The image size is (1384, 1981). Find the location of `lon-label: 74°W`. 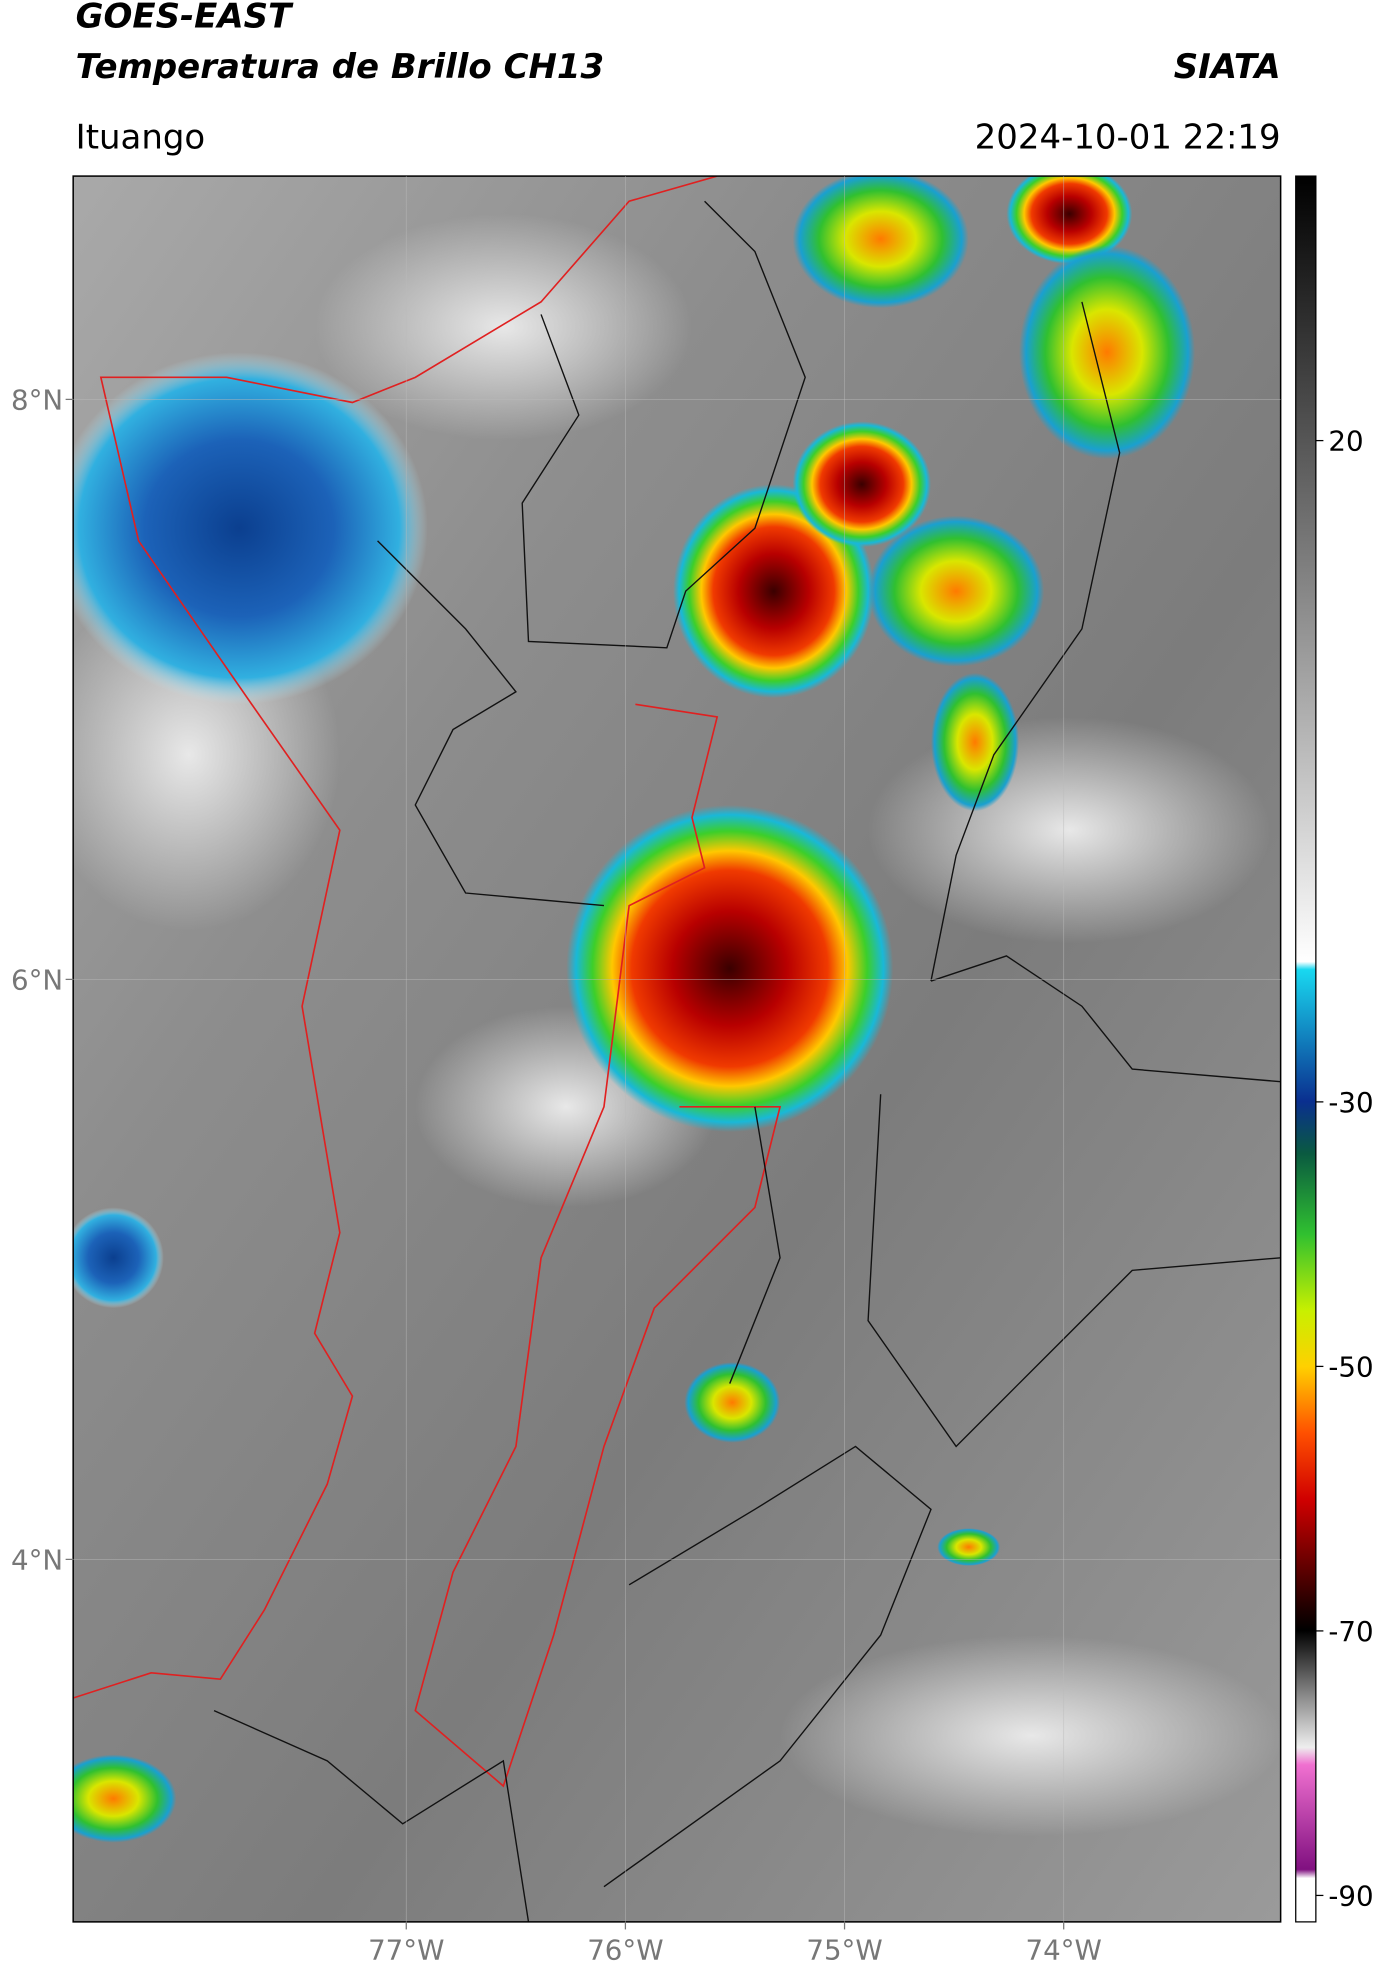

lon-label: 74°W is located at coordinates (1064, 1950).